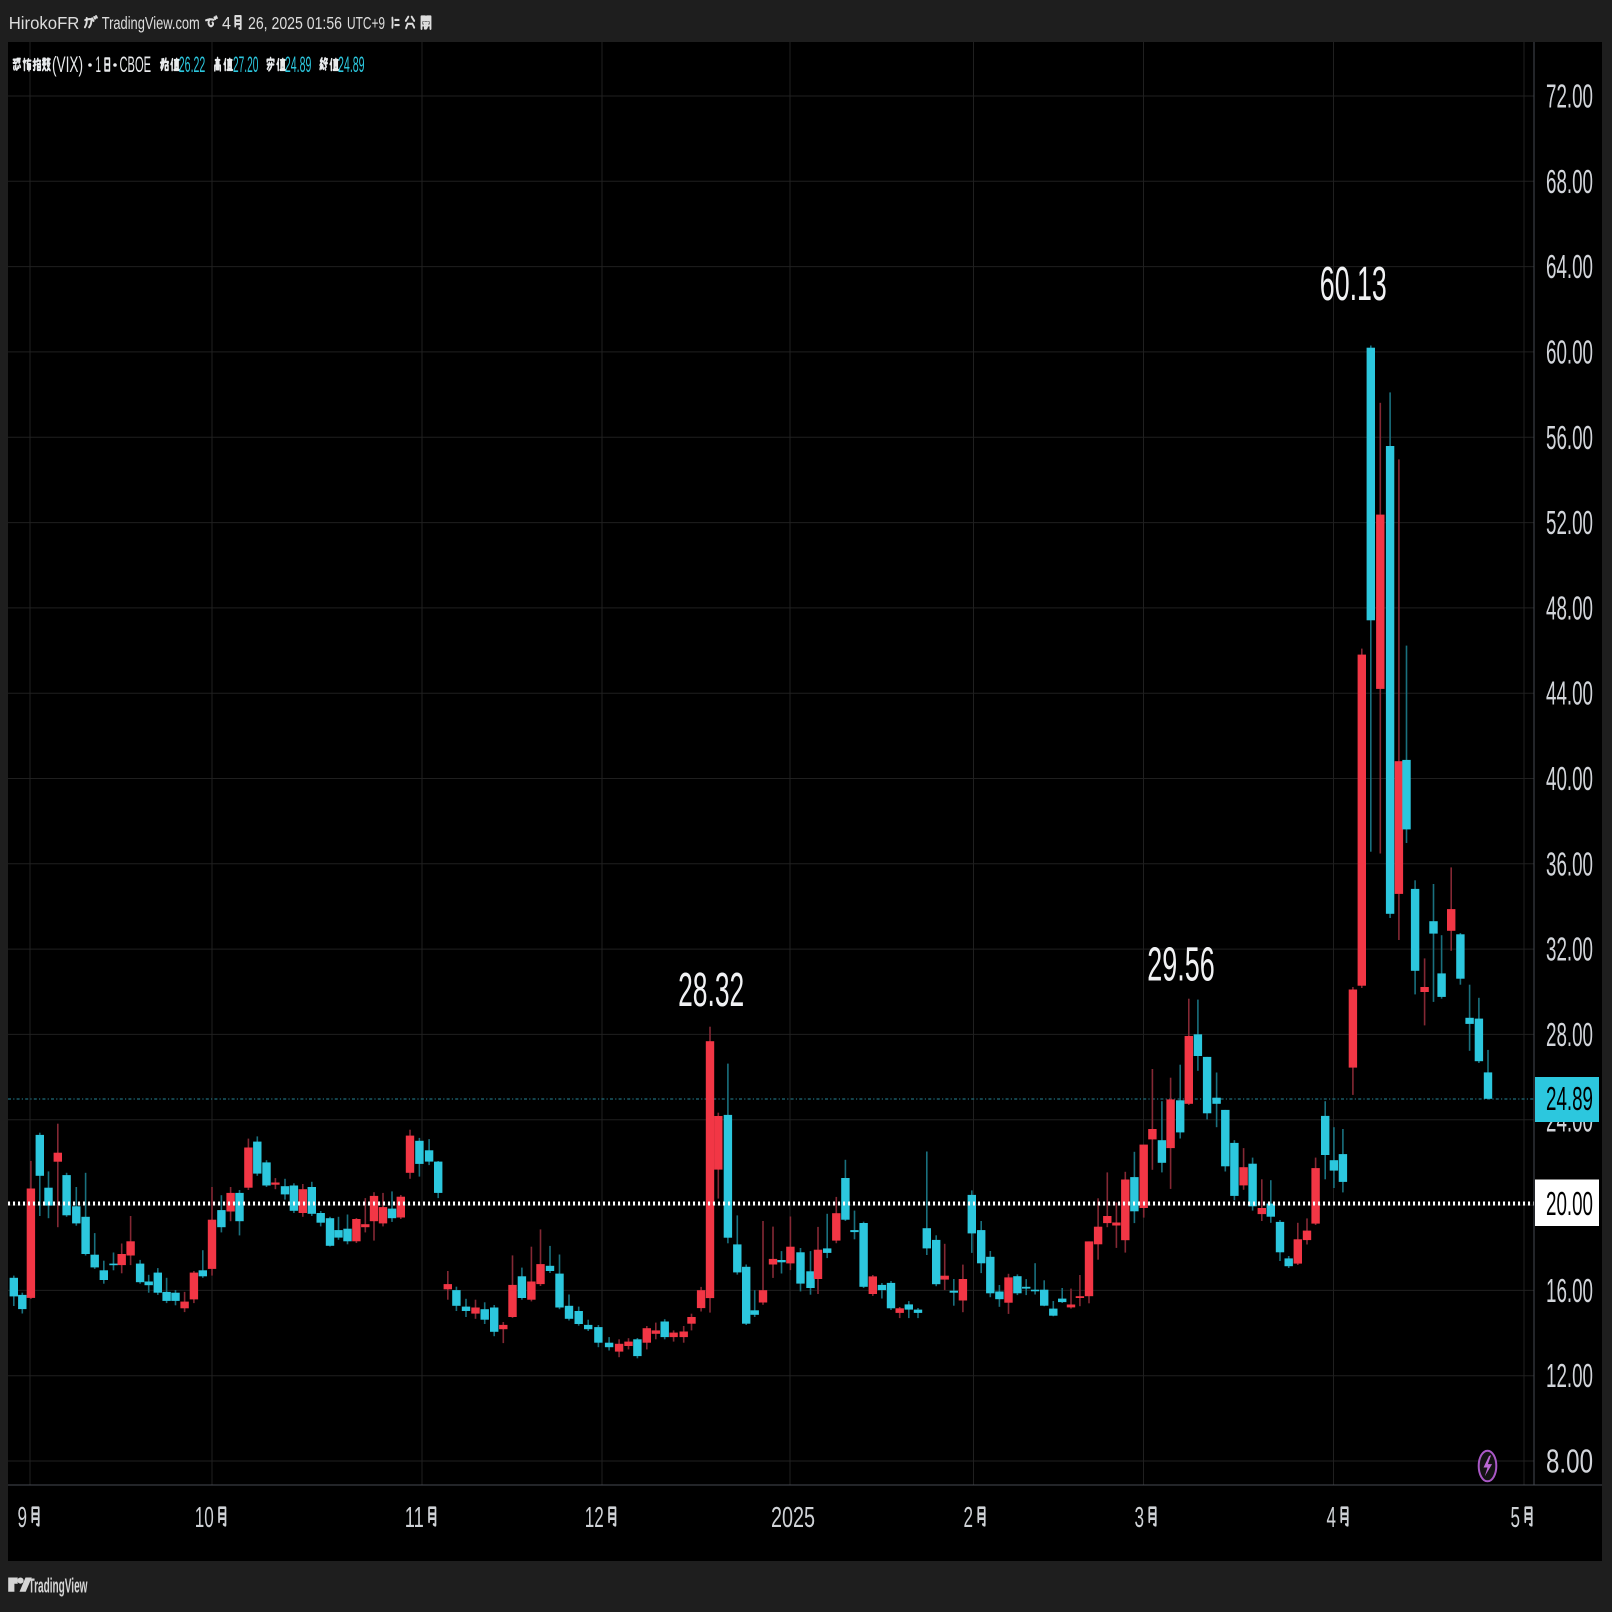 The width and height of the screenshot is (1612, 1612). I want to click on svg-text: TradingView.com, so click(151, 23).